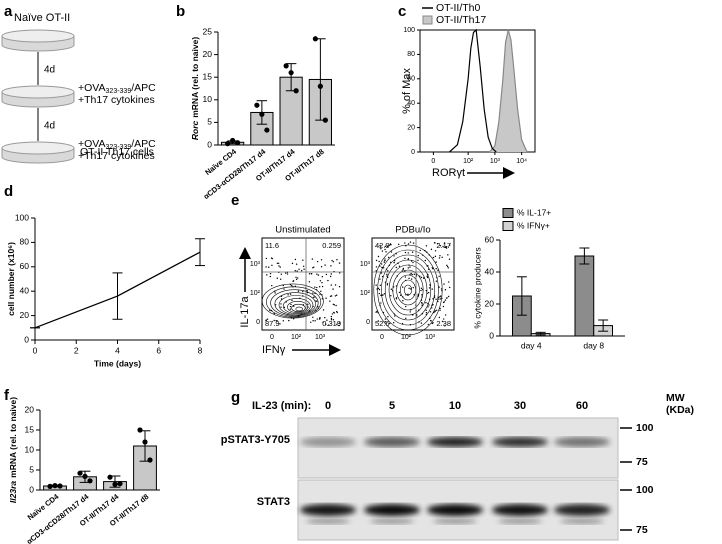  I want to click on quadrant-value: 0.259, so click(331, 245).